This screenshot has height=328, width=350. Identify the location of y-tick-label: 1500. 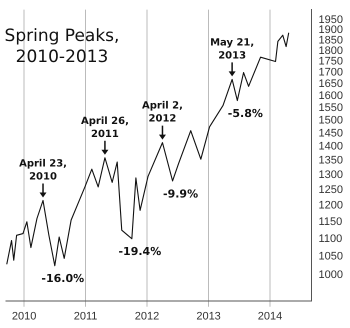
(331, 120).